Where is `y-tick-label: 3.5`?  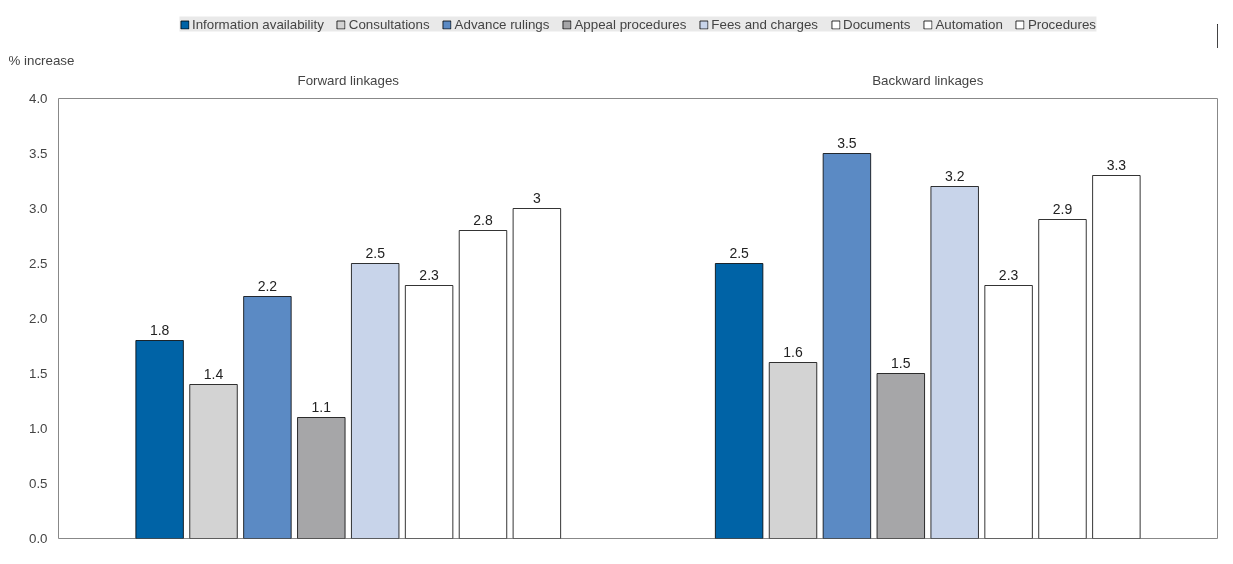 y-tick-label: 3.5 is located at coordinates (38, 153).